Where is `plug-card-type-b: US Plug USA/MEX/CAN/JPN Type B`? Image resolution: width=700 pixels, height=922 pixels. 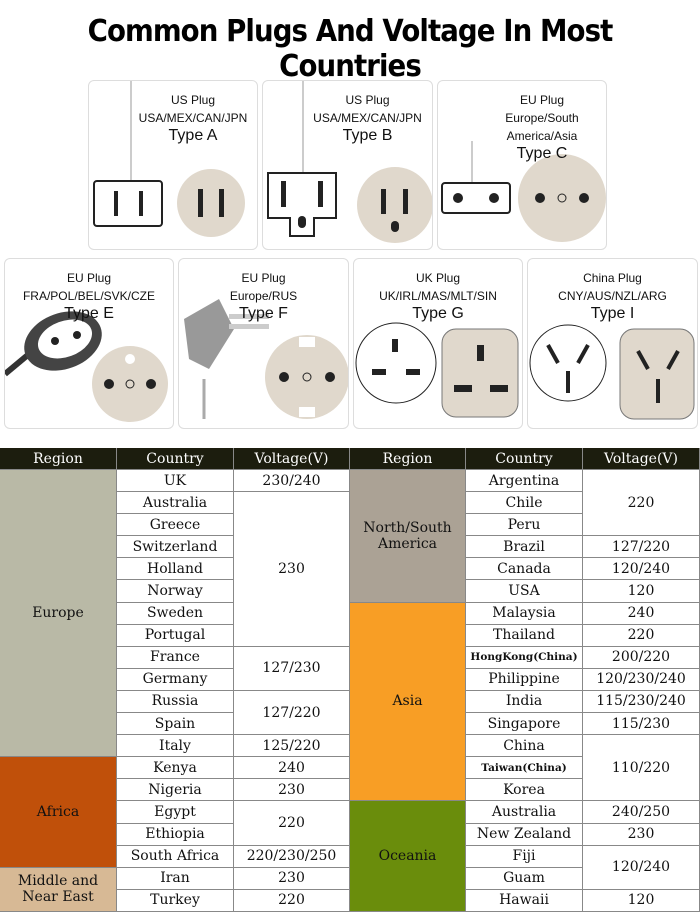
plug-card-type-b: US Plug USA/MEX/CAN/JPN Type B is located at coordinates (347, 165).